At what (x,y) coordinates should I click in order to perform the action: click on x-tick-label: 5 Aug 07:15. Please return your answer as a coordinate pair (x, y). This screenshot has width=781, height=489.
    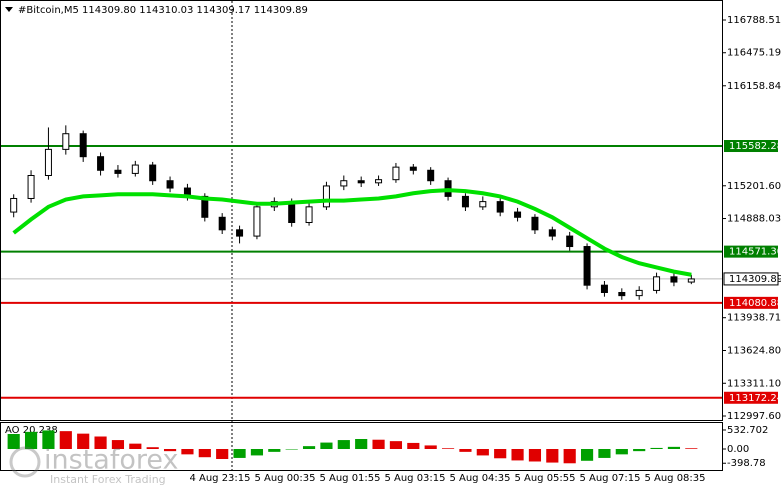
    Looking at the image, I should click on (609, 478).